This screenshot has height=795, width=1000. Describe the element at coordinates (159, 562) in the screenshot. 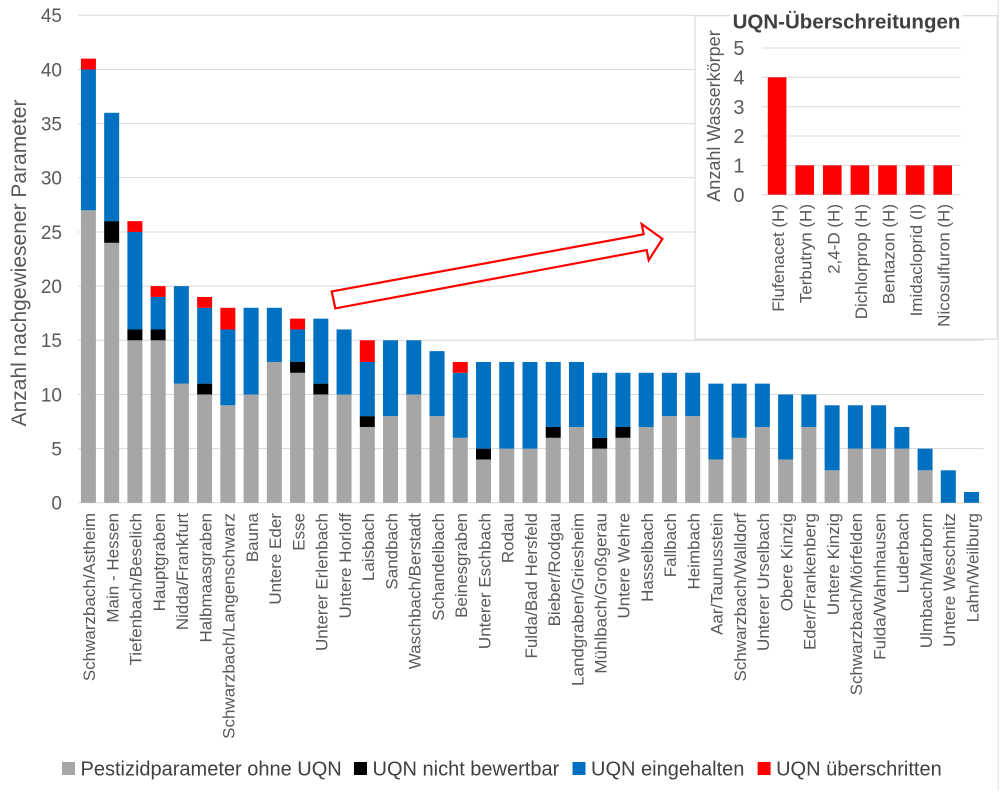

I see `svg-text: Hauptgraben` at that location.